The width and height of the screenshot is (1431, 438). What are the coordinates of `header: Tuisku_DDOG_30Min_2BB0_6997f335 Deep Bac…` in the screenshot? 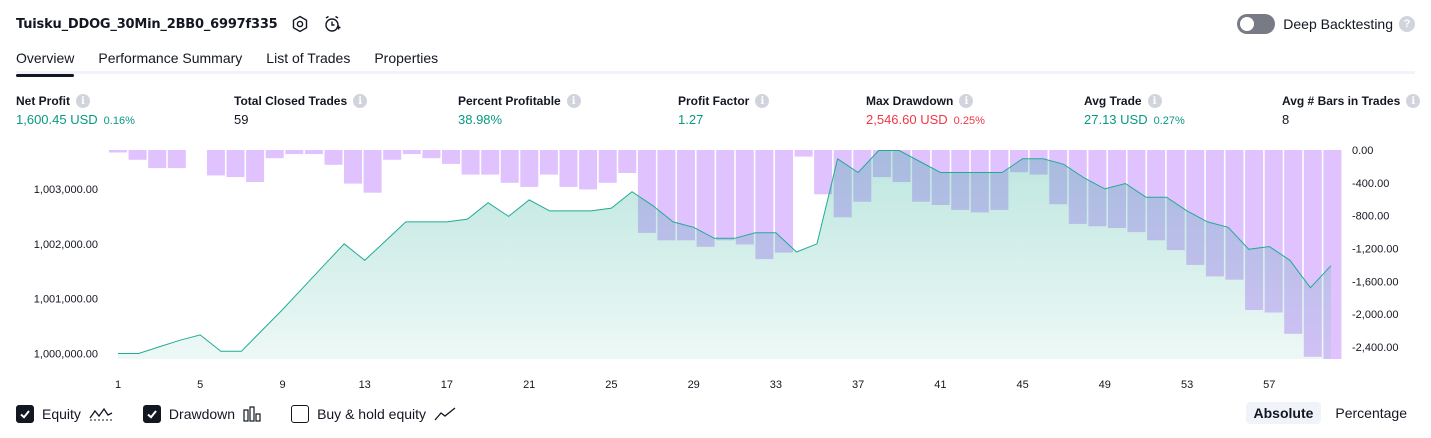 It's located at (715, 24).